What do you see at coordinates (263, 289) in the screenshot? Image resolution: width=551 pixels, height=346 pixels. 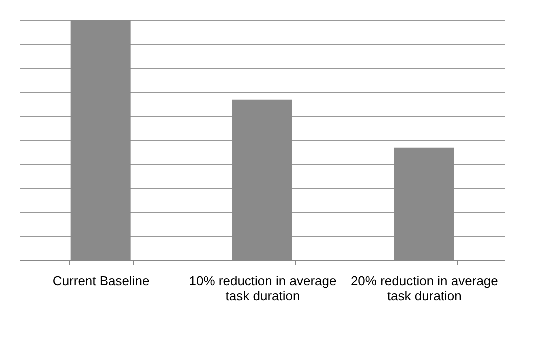 I see `x-tick-label: 10% reduction in average task duration` at bounding box center [263, 289].